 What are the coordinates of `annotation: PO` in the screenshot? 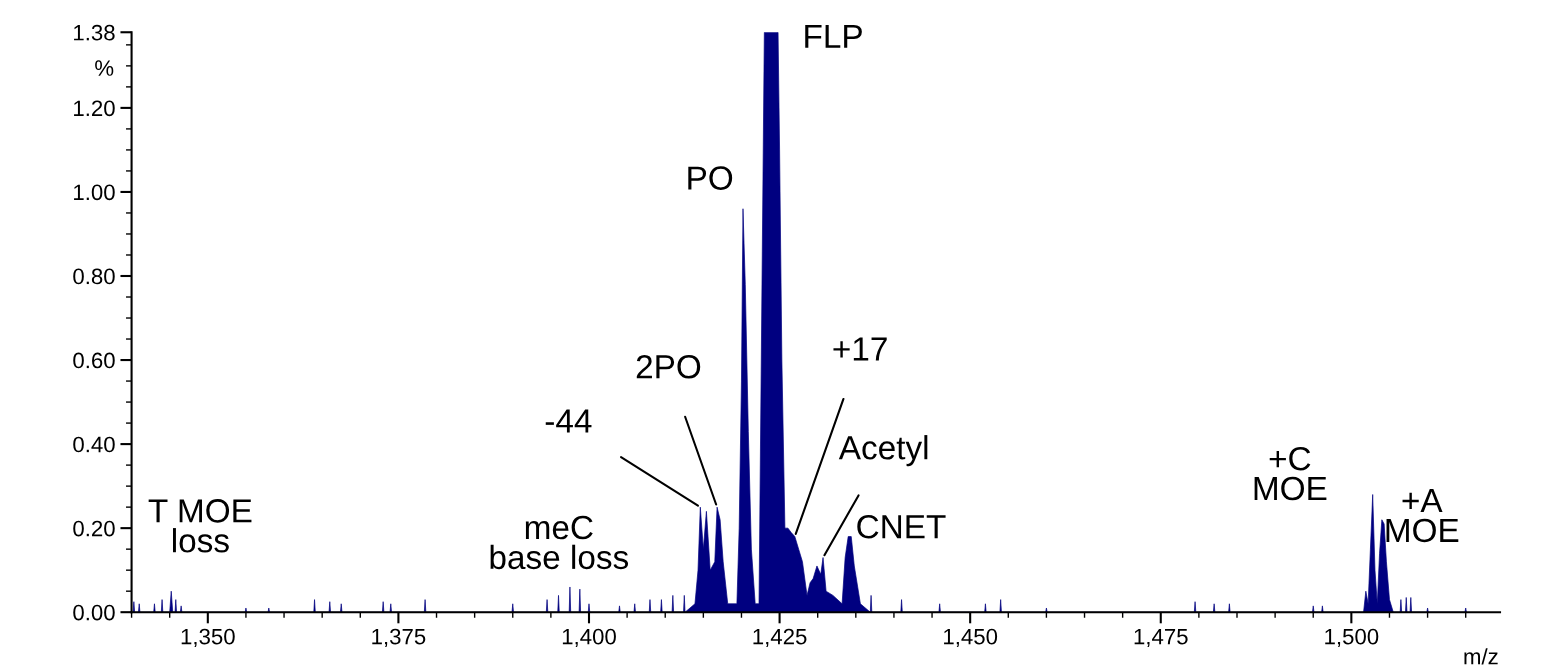 It's located at (710, 178).